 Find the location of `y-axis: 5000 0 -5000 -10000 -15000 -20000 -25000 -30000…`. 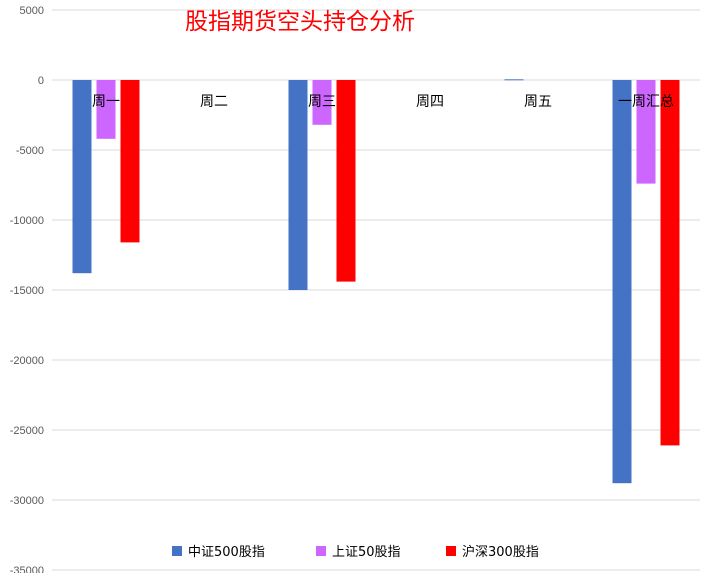

y-axis: 5000 0 -5000 -10000 -15000 -20000 -25000 -30000… is located at coordinates (27, 289).